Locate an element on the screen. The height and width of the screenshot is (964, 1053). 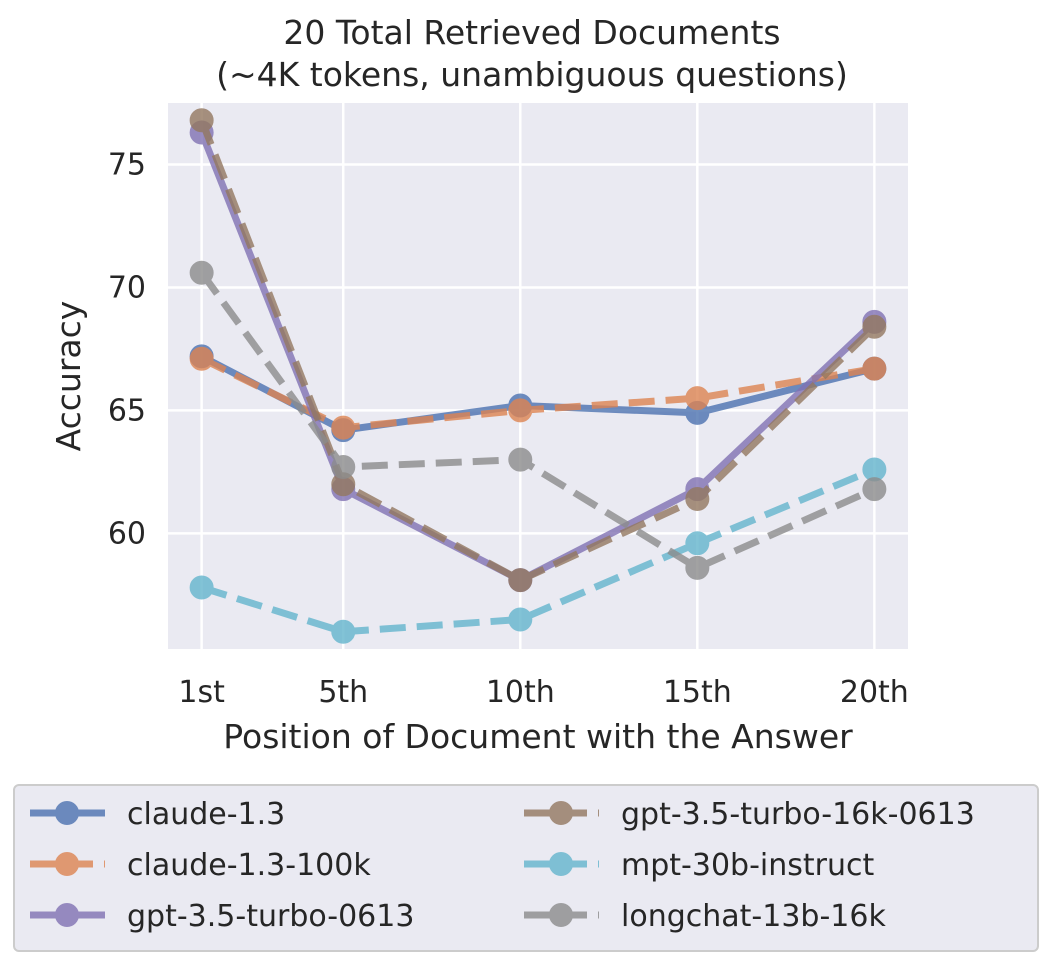
series-mpt-30b-instruct is located at coordinates (538, 550).